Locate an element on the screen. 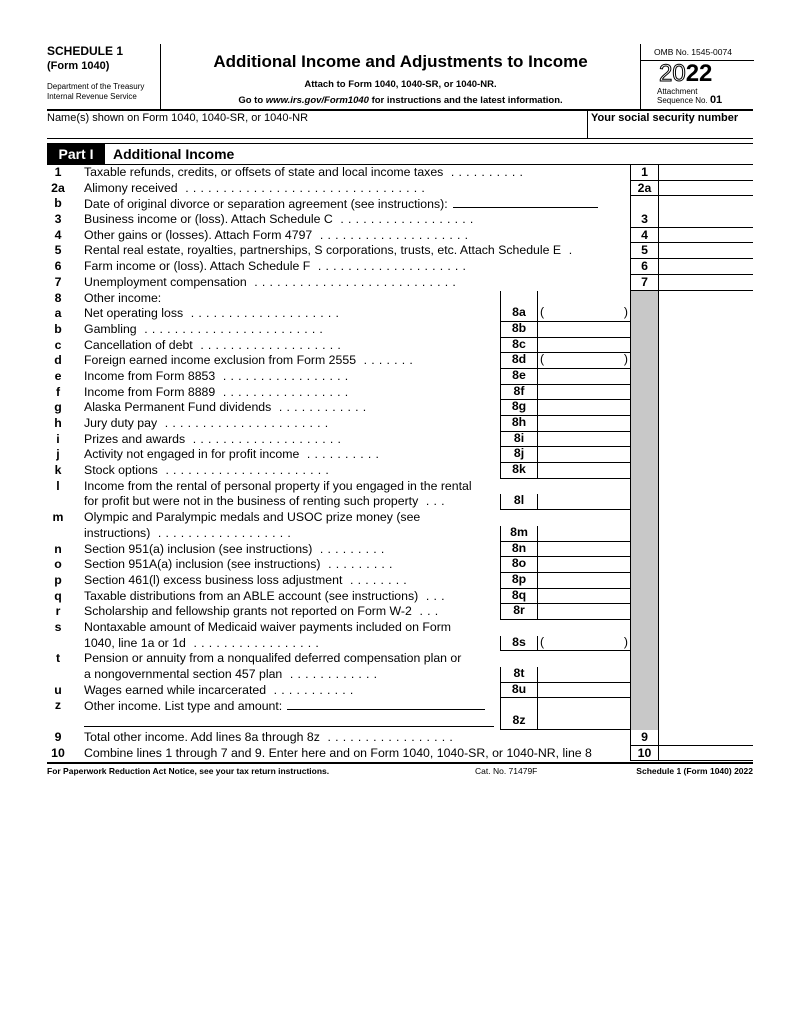 The width and height of the screenshot is (800, 1035). inner-line-number: 8h is located at coordinates (519, 421).